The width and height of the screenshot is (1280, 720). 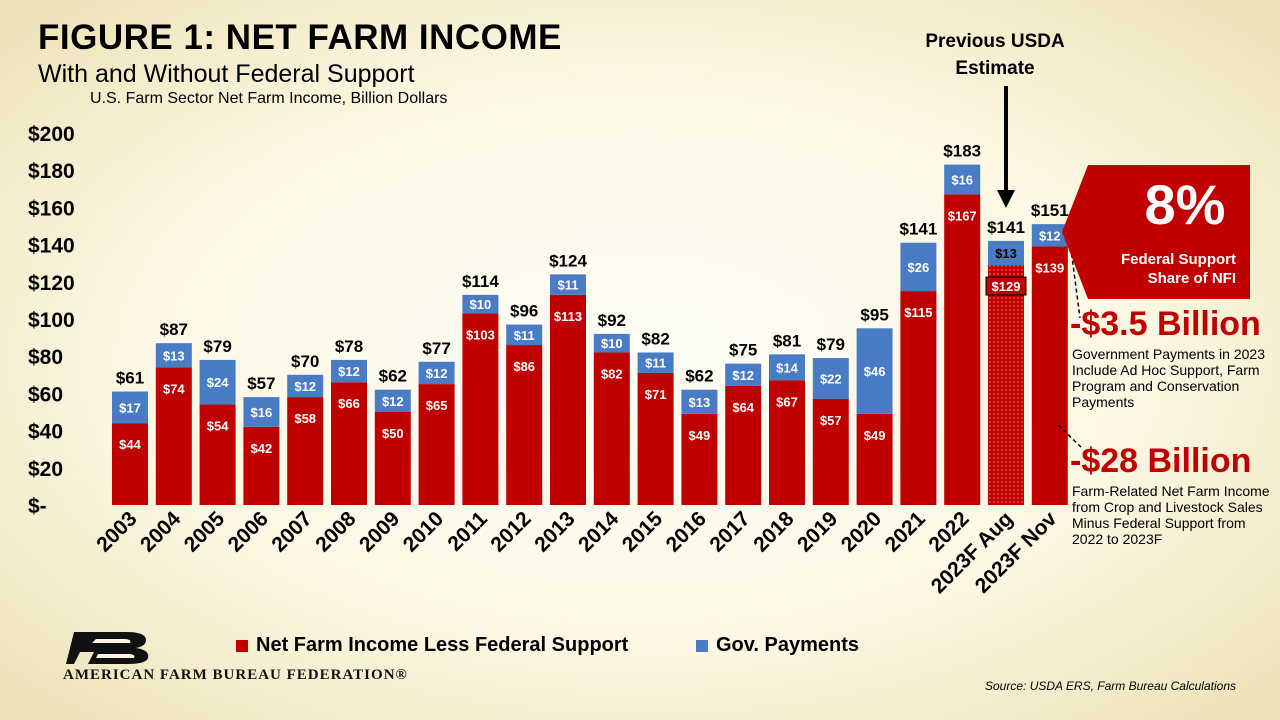 I want to click on x-tick-label: 2014, so click(x=599, y=532).